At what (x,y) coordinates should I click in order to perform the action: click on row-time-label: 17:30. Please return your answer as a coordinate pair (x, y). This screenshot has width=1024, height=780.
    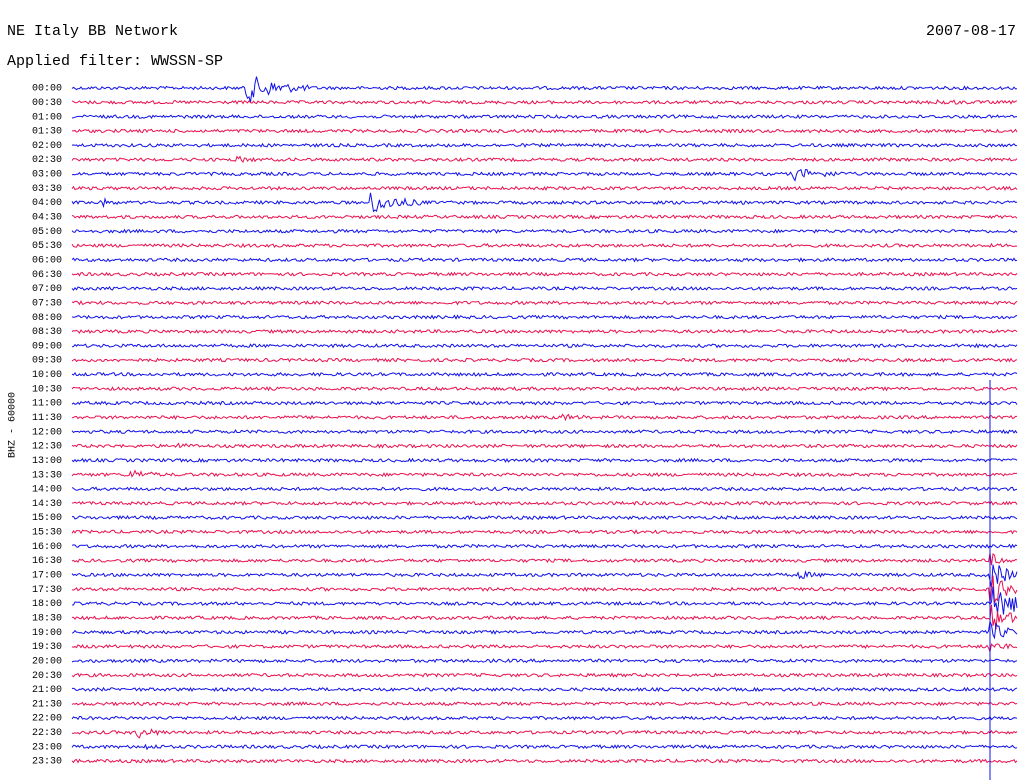
    Looking at the image, I should click on (47, 590).